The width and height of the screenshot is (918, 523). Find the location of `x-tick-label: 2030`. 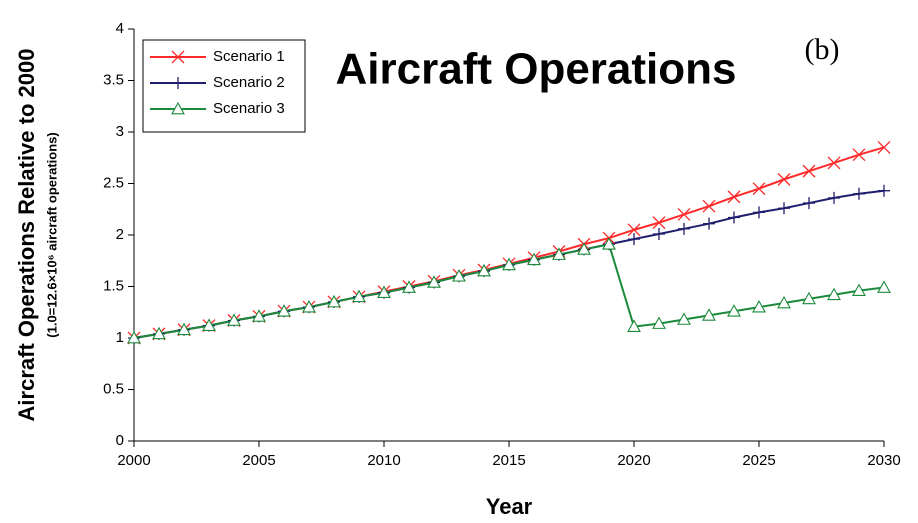

x-tick-label: 2030 is located at coordinates (883, 460).